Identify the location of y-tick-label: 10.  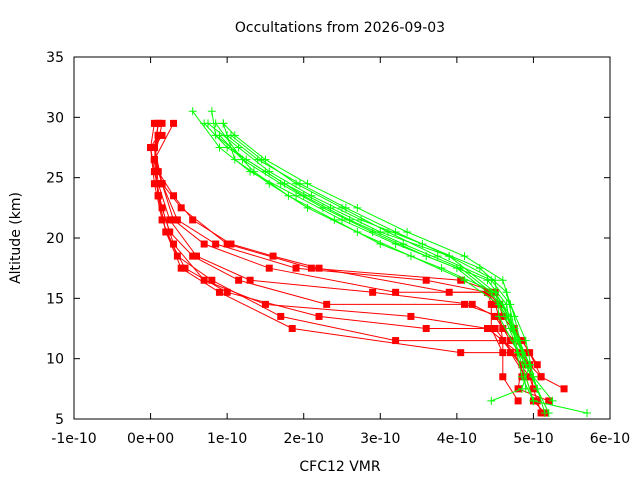
(55, 360).